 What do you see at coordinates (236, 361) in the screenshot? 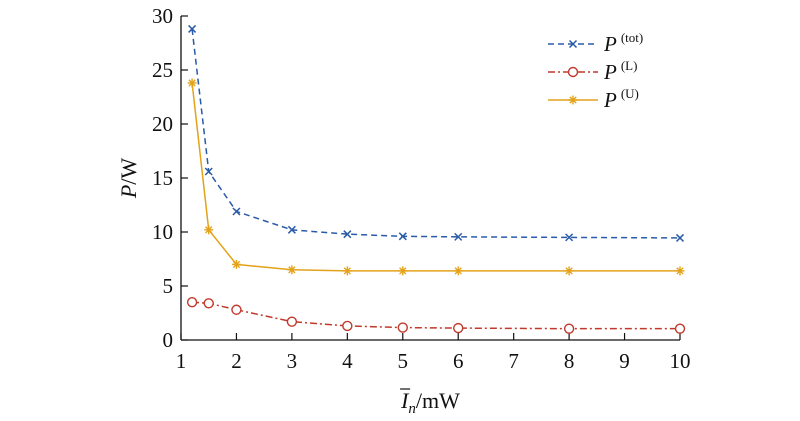
I see `x-tick-label: 2` at bounding box center [236, 361].